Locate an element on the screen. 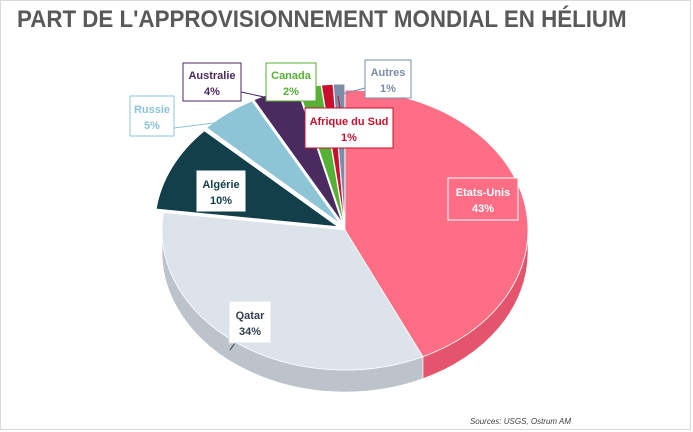 The height and width of the screenshot is (432, 693). data-label-box-qatar is located at coordinates (250, 322).